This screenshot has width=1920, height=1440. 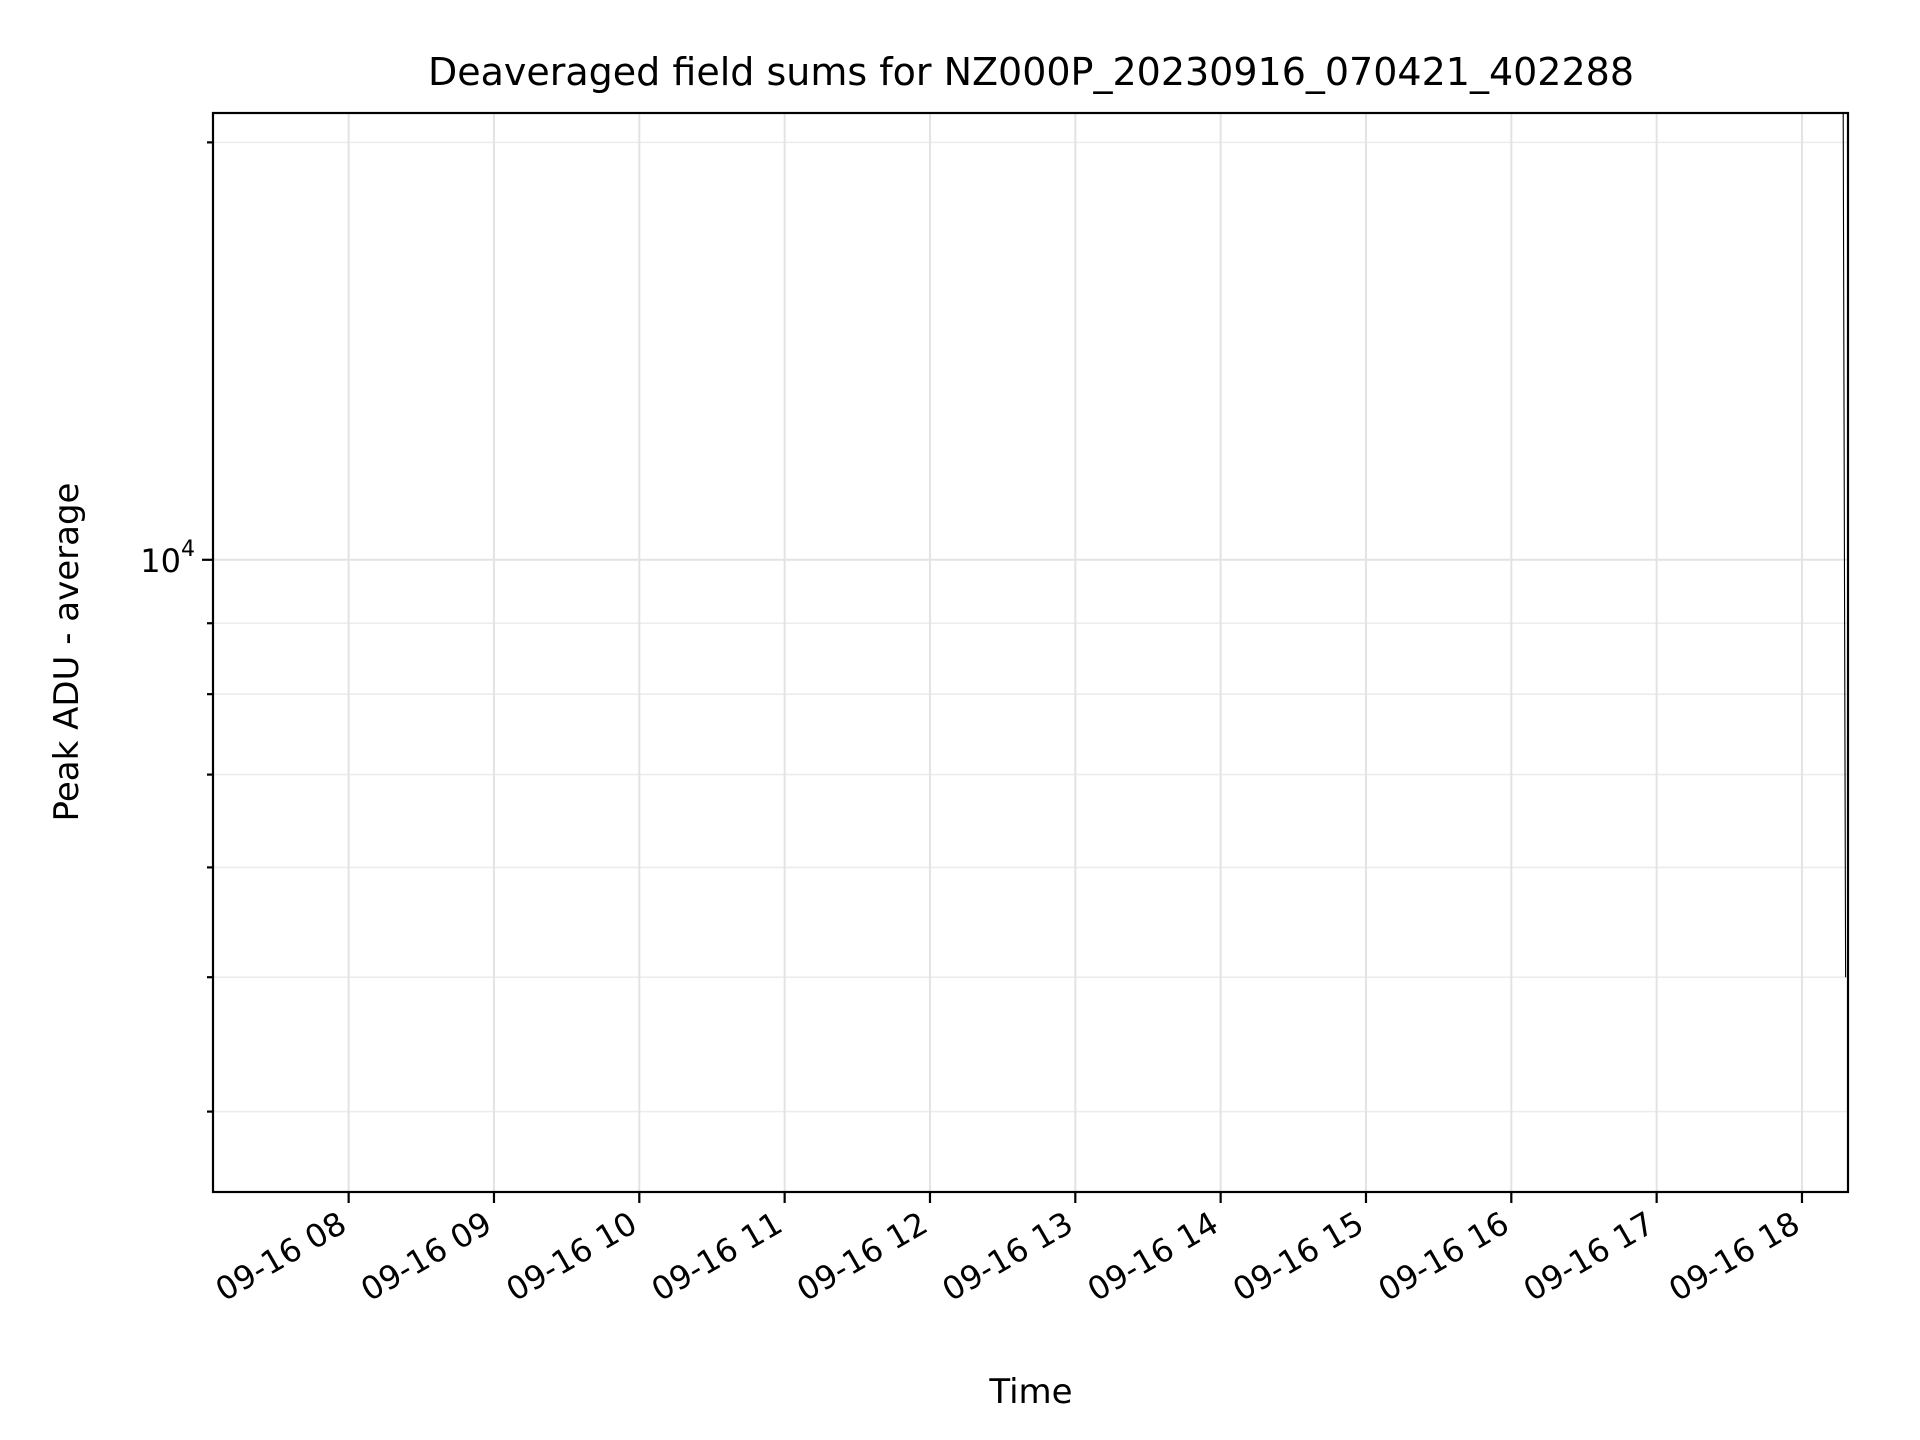 What do you see at coordinates (1030, 1392) in the screenshot?
I see `x-axis-label: Time` at bounding box center [1030, 1392].